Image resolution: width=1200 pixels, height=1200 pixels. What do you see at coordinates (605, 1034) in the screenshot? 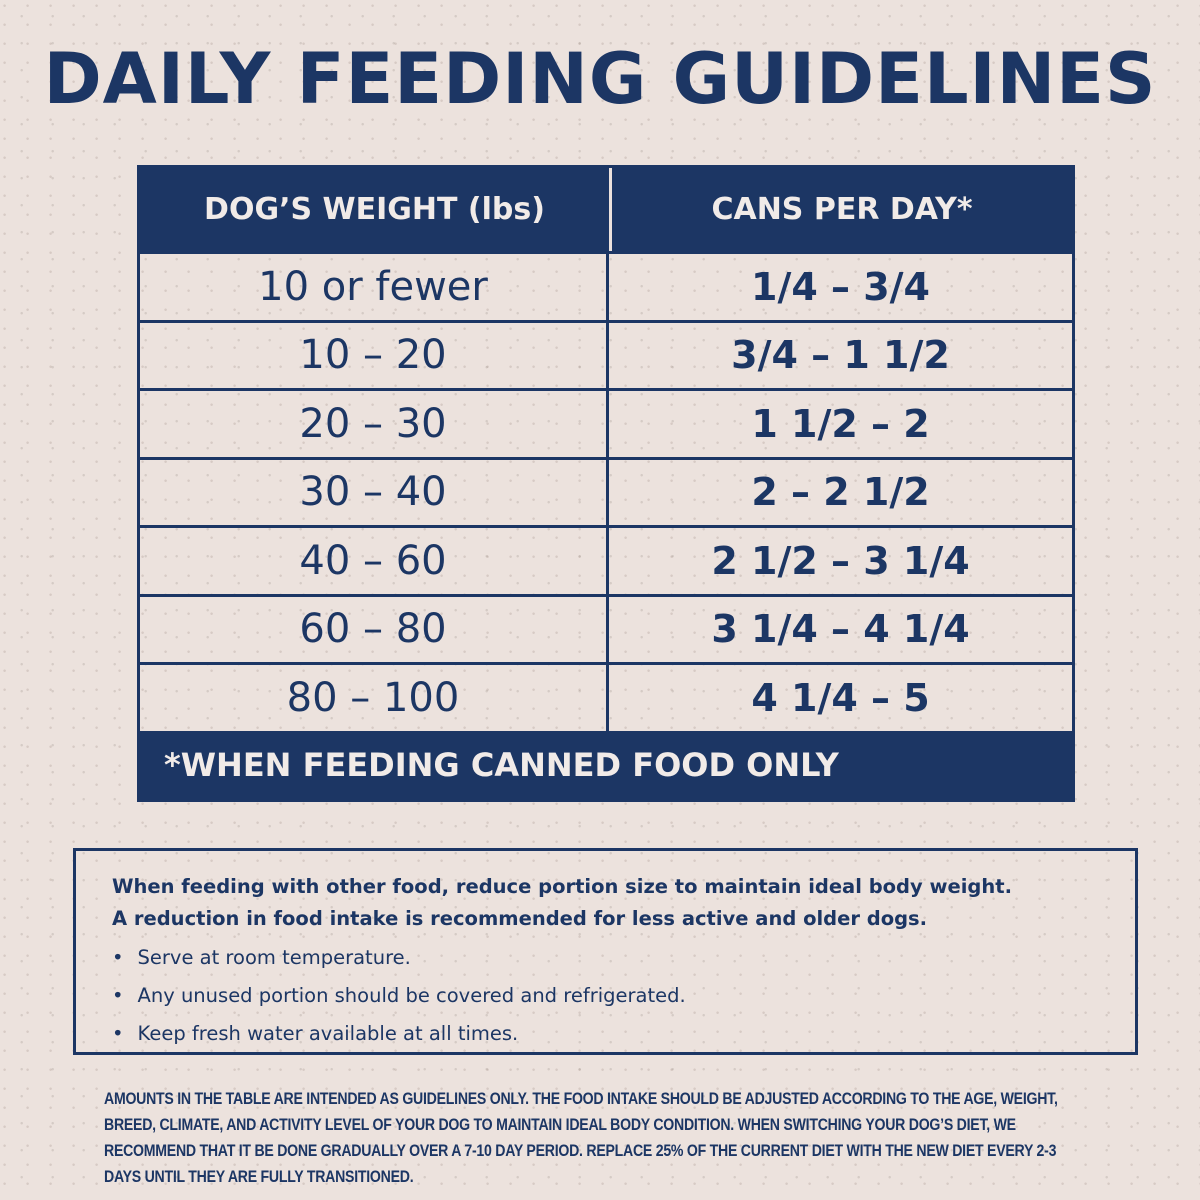
I see `note-bullet: Keep fresh water available at all times.` at bounding box center [605, 1034].